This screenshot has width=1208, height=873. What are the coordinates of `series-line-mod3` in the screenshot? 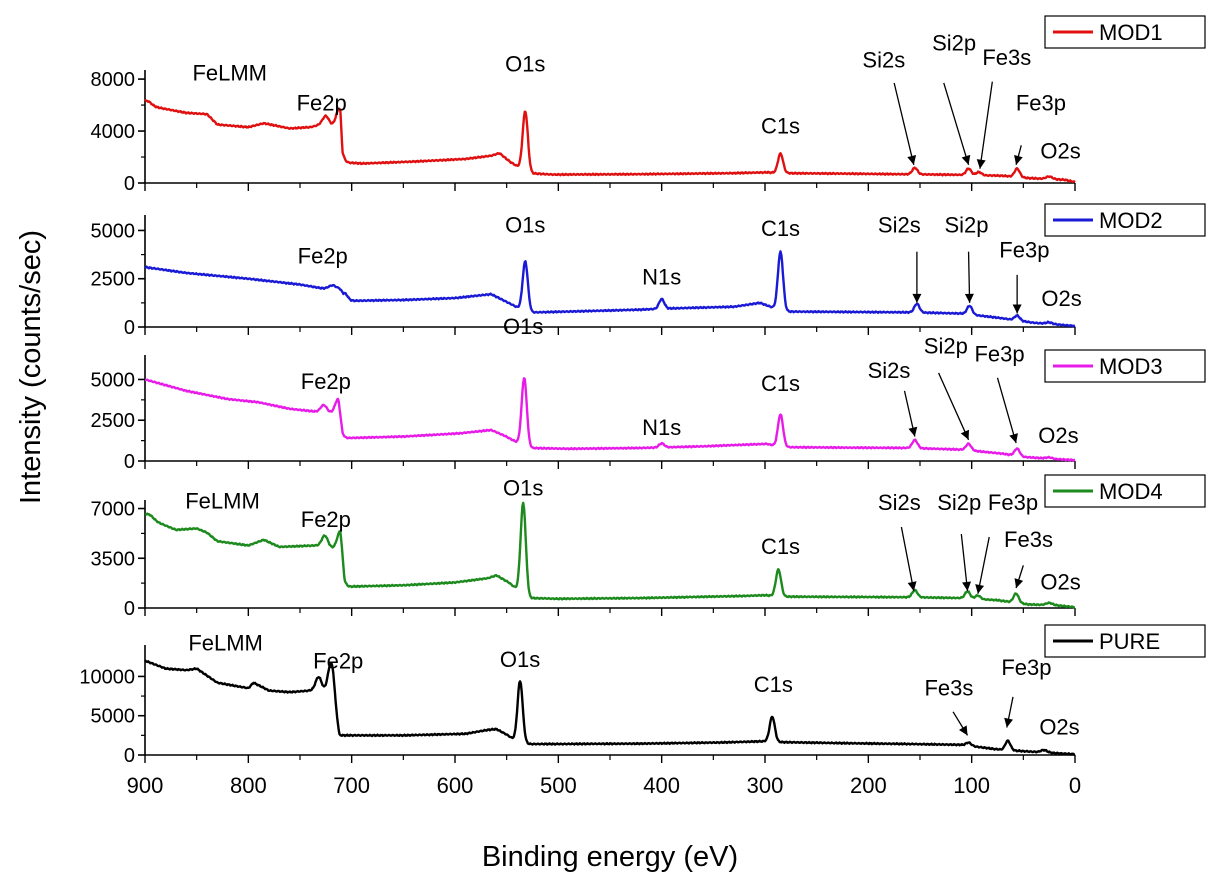 It's located at (610, 419).